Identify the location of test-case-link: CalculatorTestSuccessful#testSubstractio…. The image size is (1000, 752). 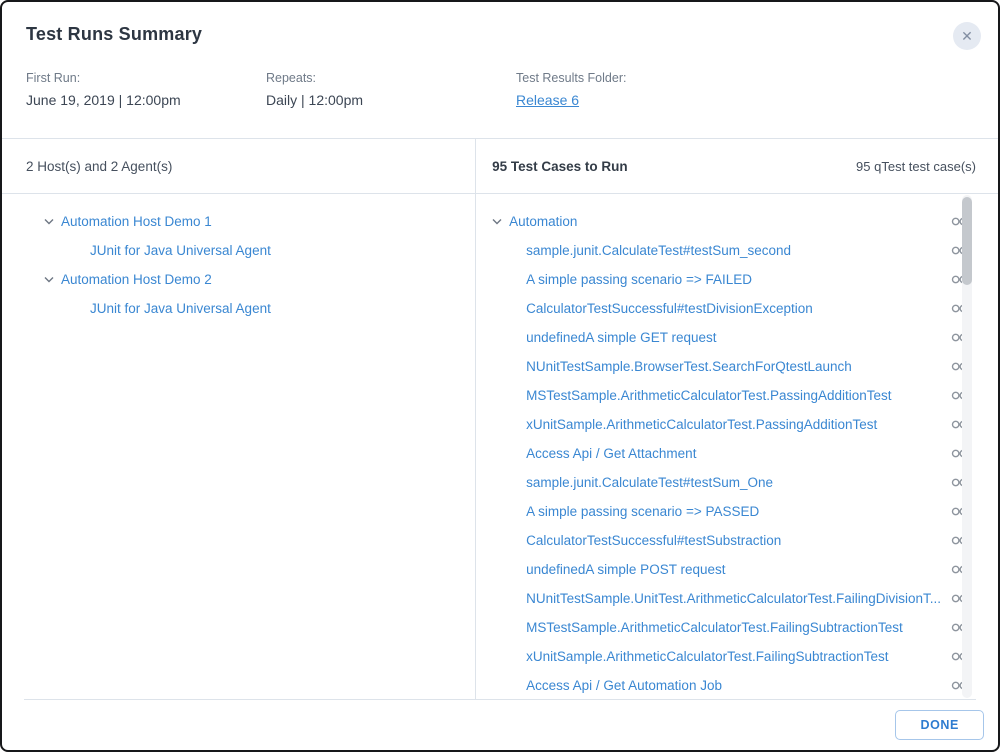
(654, 540).